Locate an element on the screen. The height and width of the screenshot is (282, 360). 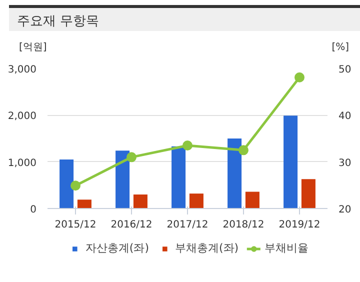
y2-tick-label: 50 is located at coordinates (345, 70).